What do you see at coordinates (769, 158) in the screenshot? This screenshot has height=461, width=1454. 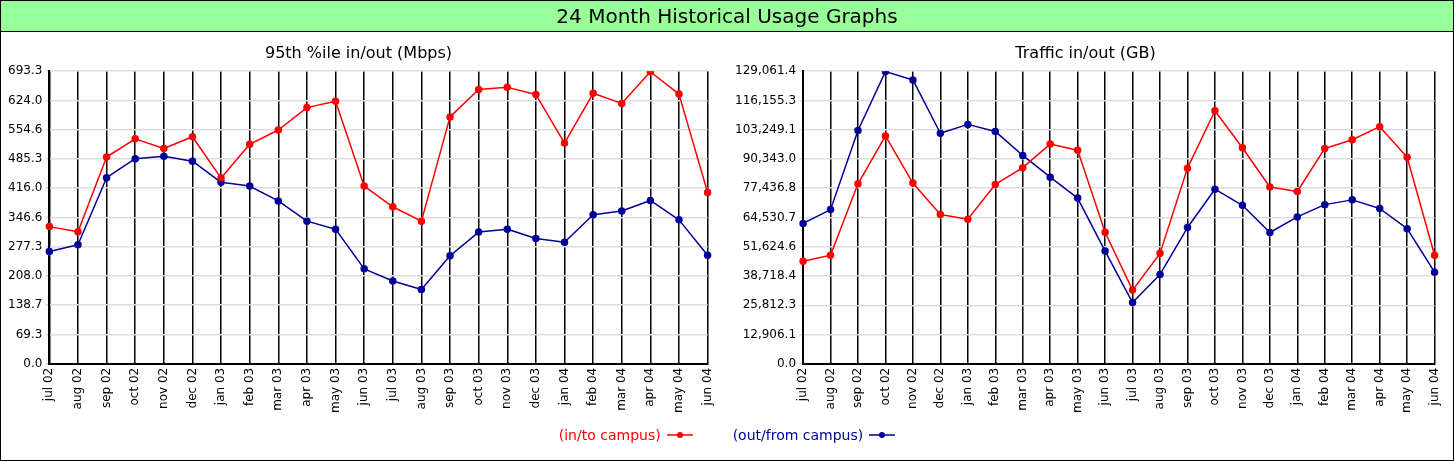 I see `y-tick-label: 90,343.0` at bounding box center [769, 158].